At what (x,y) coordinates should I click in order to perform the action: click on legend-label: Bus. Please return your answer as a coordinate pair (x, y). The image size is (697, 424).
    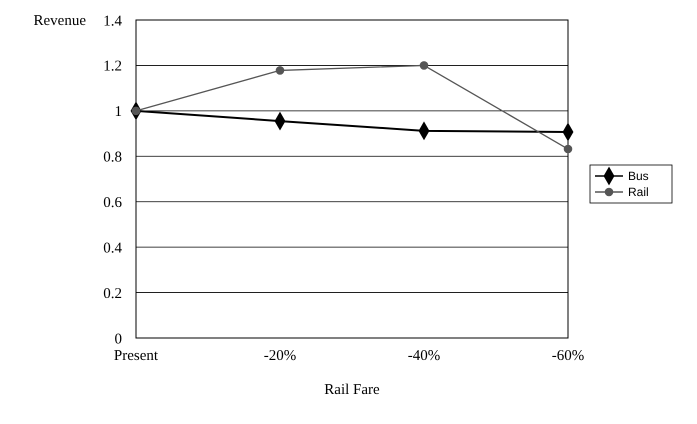
    Looking at the image, I should click on (638, 176).